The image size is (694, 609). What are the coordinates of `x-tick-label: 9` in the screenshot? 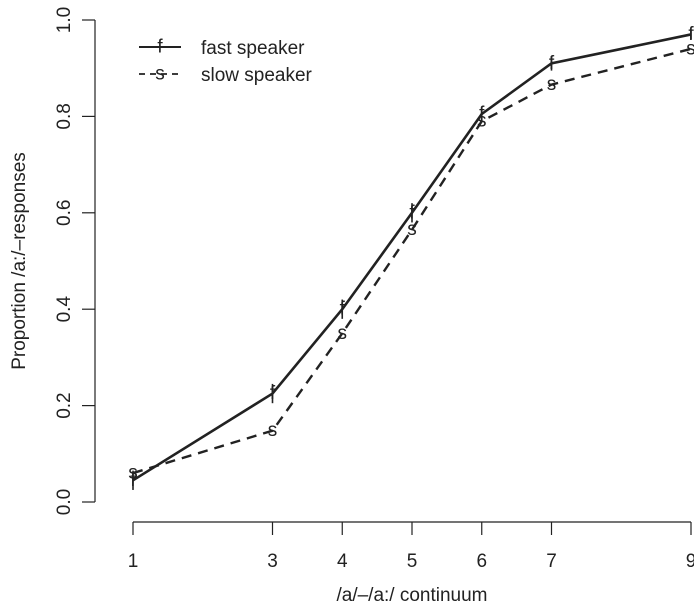 It's located at (690, 561).